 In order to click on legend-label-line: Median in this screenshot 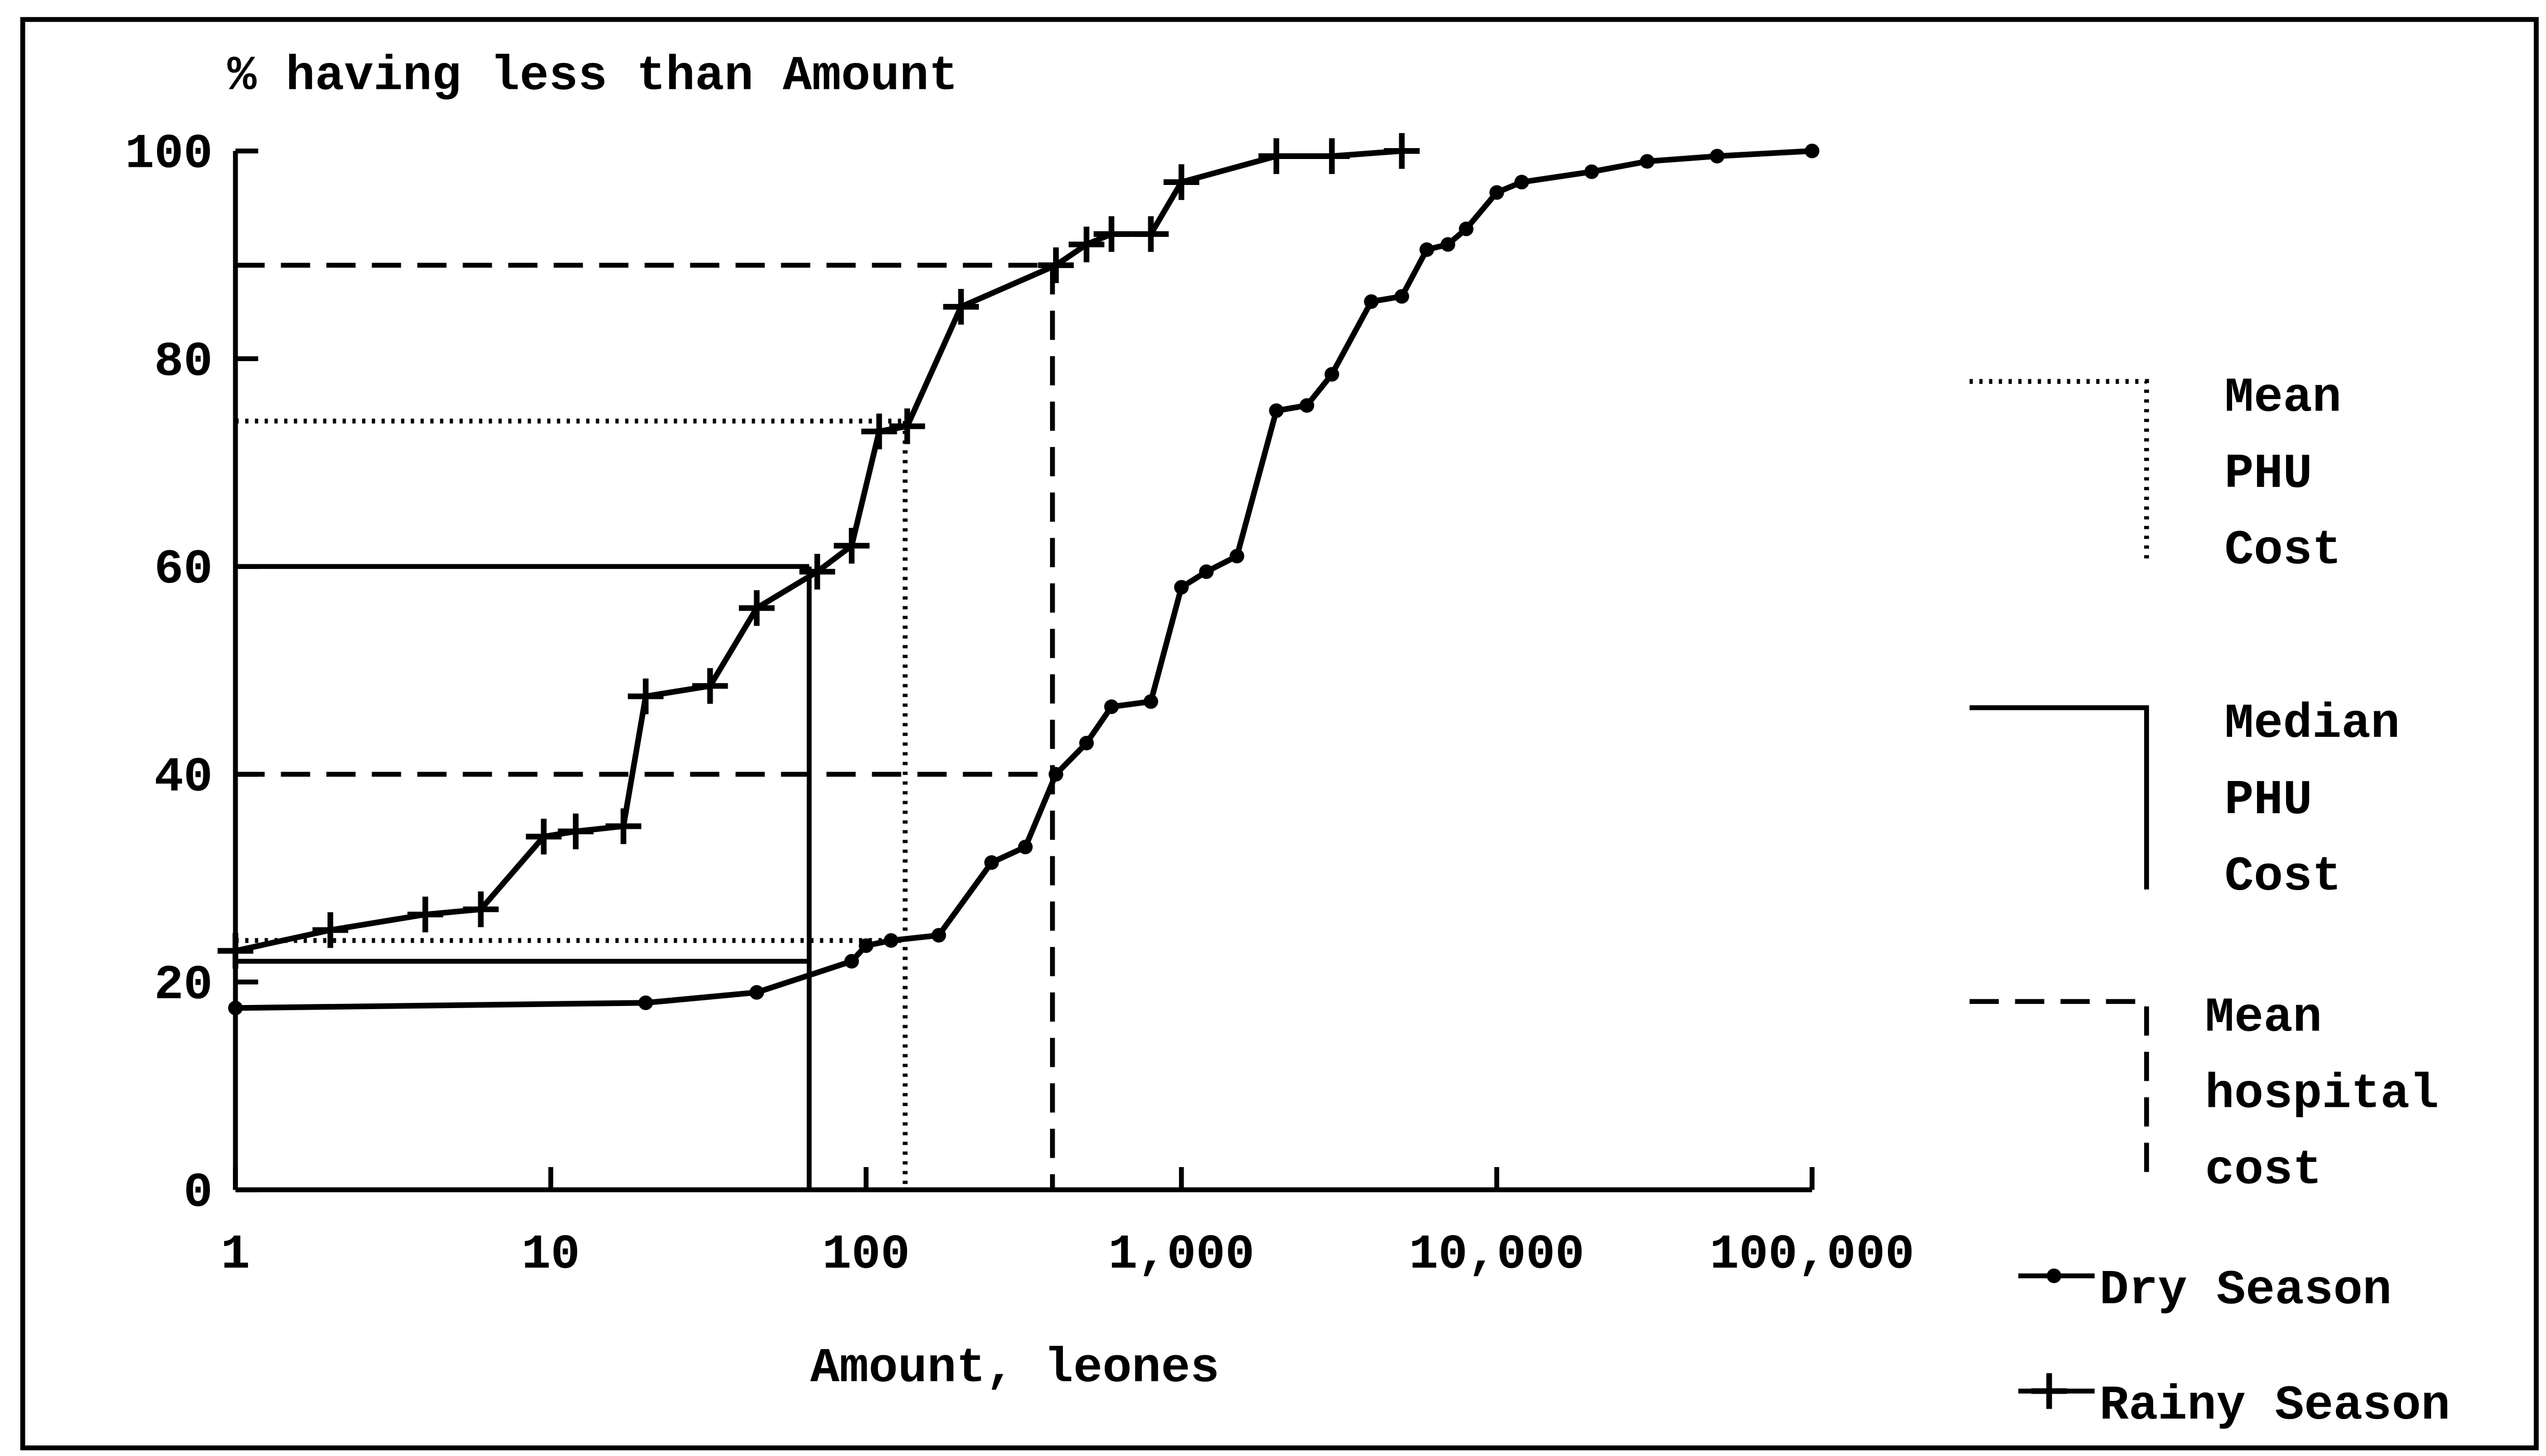, I will do `click(2312, 724)`.